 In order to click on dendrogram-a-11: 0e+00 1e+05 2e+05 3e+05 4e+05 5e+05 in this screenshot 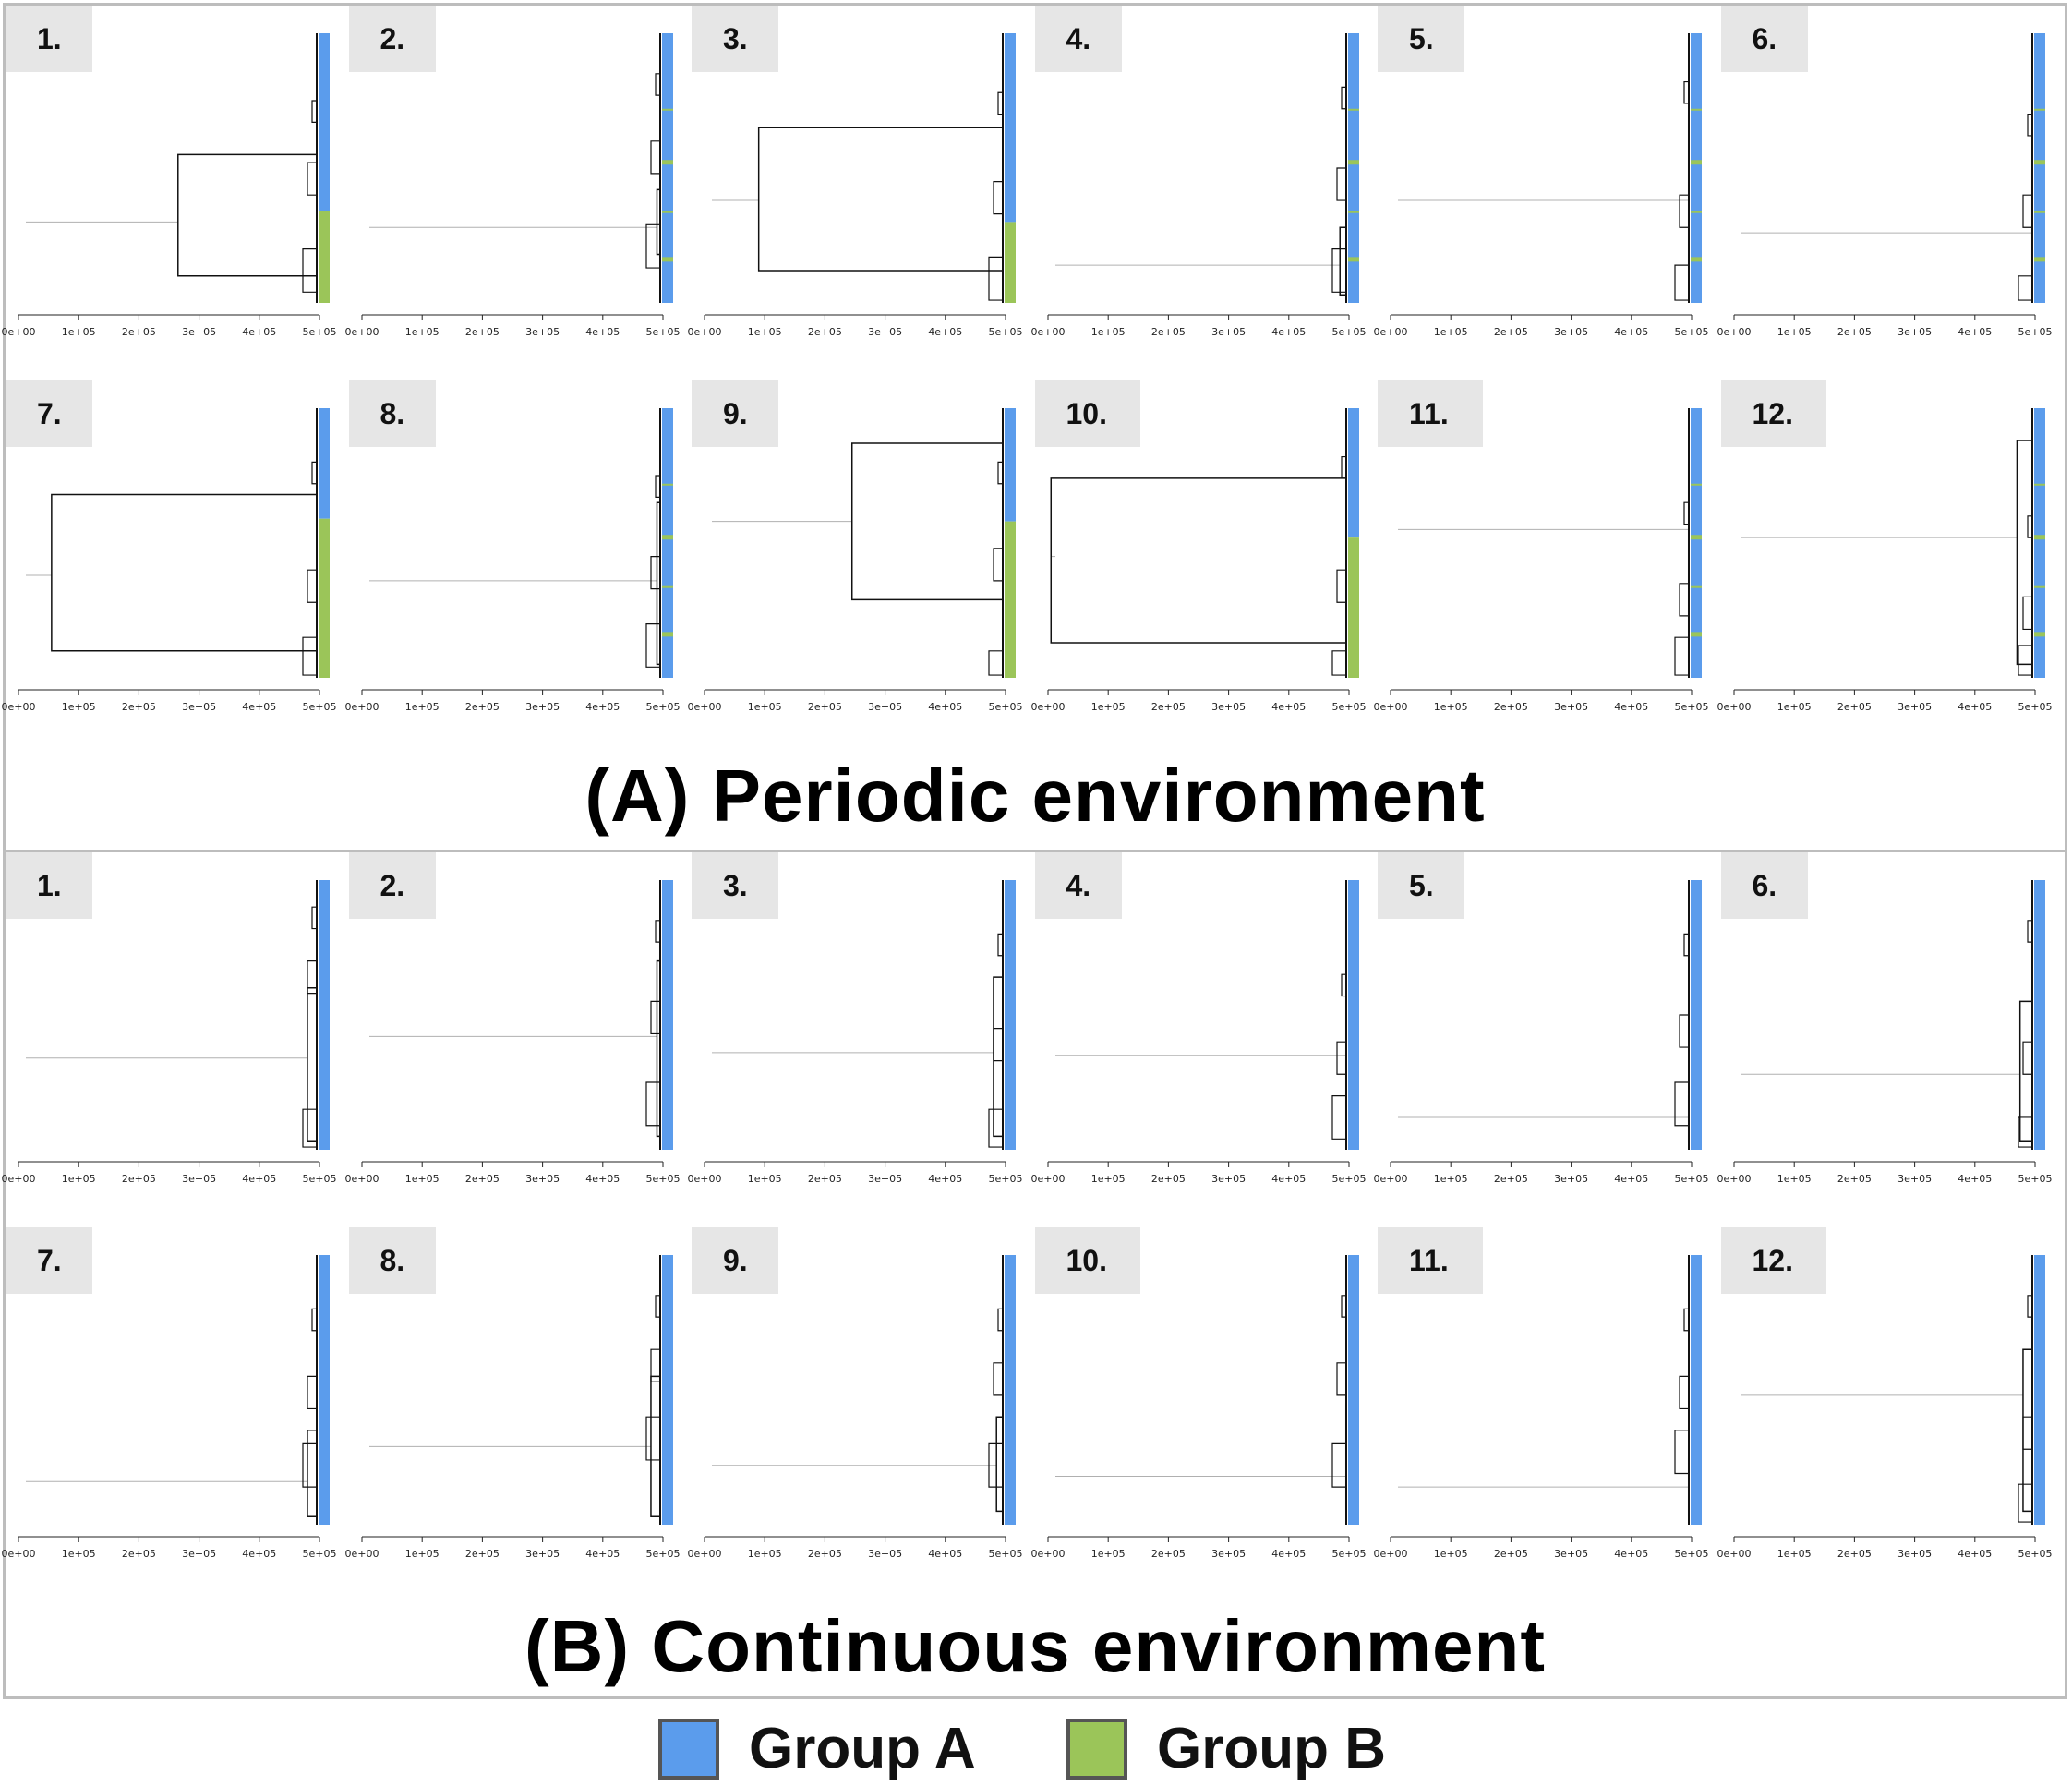, I will do `click(1541, 560)`.